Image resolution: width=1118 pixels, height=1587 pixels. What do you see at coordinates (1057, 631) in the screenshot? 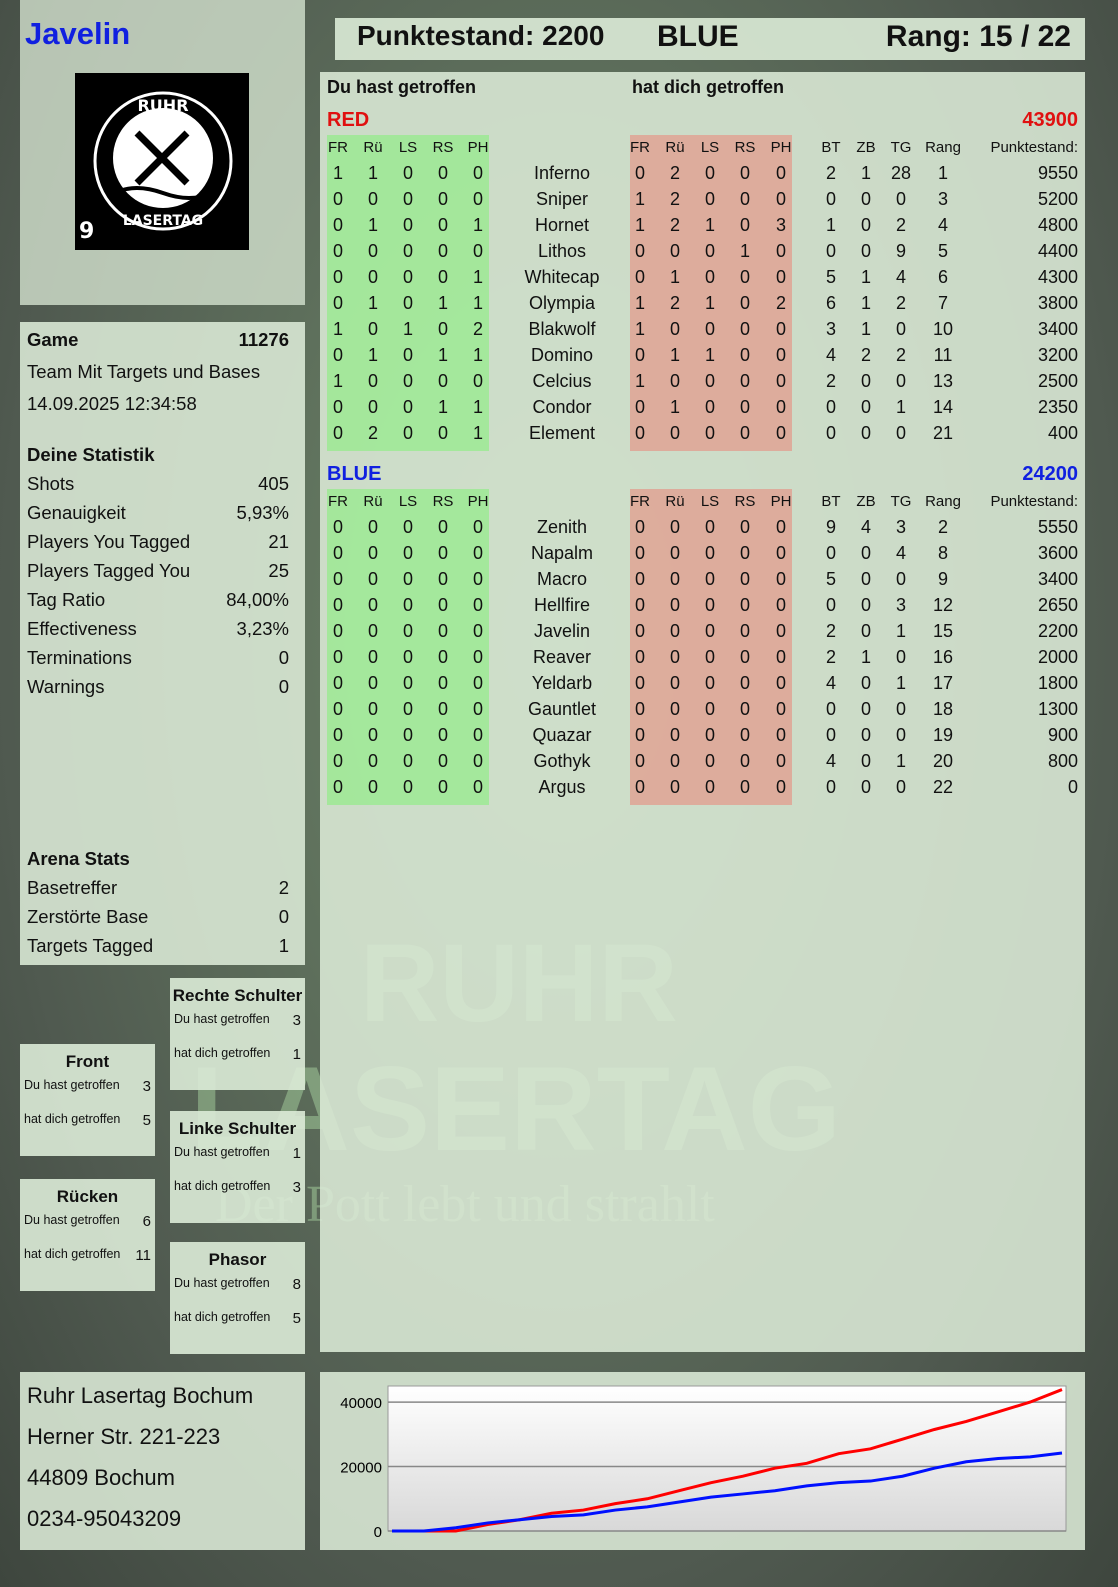
I see `score-cell: 2200` at bounding box center [1057, 631].